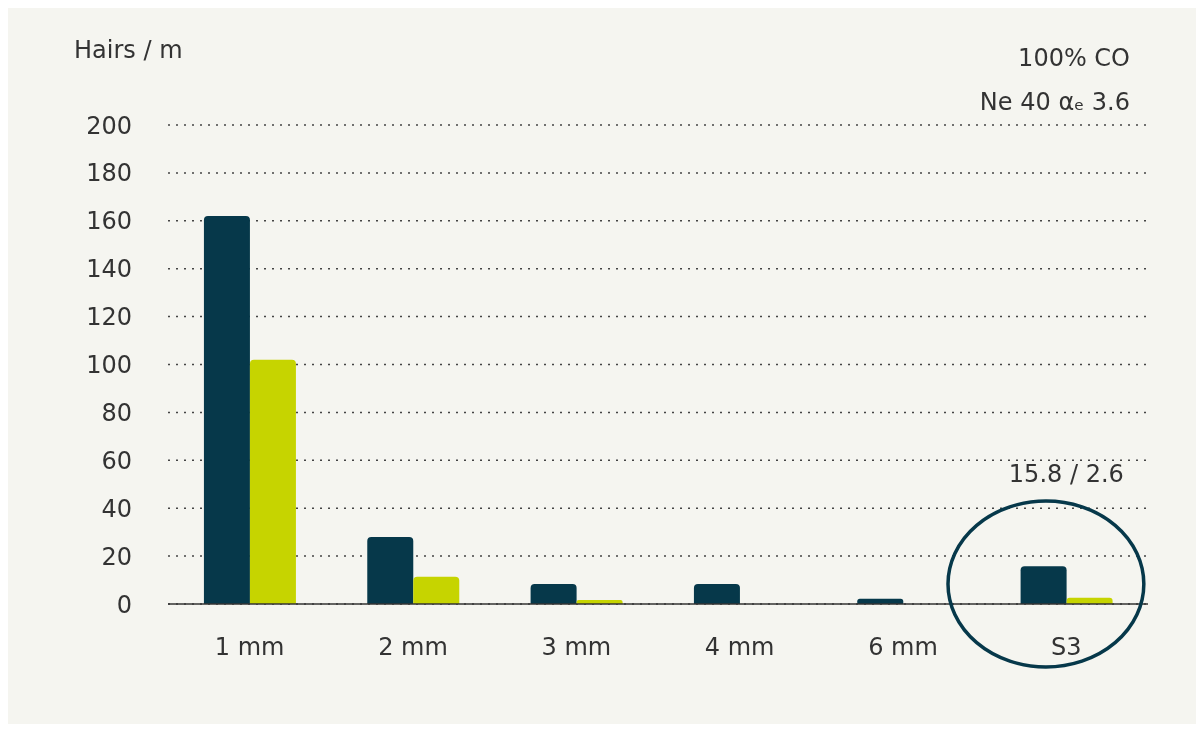 The image size is (1204, 732). Describe the element at coordinates (109, 221) in the screenshot. I see `y-tick-label: 160` at that location.